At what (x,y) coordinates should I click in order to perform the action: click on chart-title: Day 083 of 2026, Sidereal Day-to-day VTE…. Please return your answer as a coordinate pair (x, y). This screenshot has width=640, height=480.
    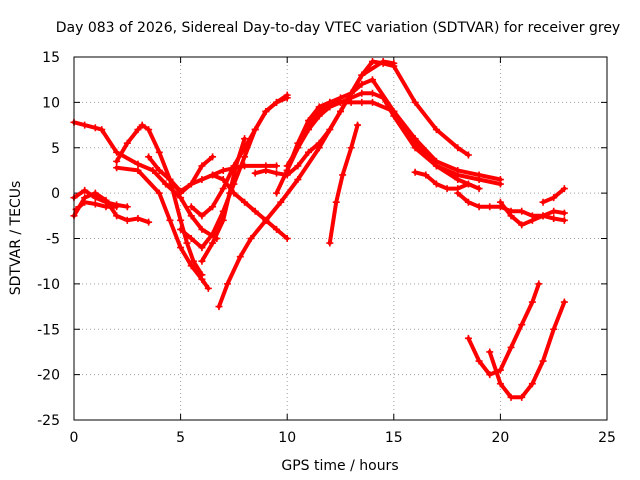
    Looking at the image, I should click on (338, 28).